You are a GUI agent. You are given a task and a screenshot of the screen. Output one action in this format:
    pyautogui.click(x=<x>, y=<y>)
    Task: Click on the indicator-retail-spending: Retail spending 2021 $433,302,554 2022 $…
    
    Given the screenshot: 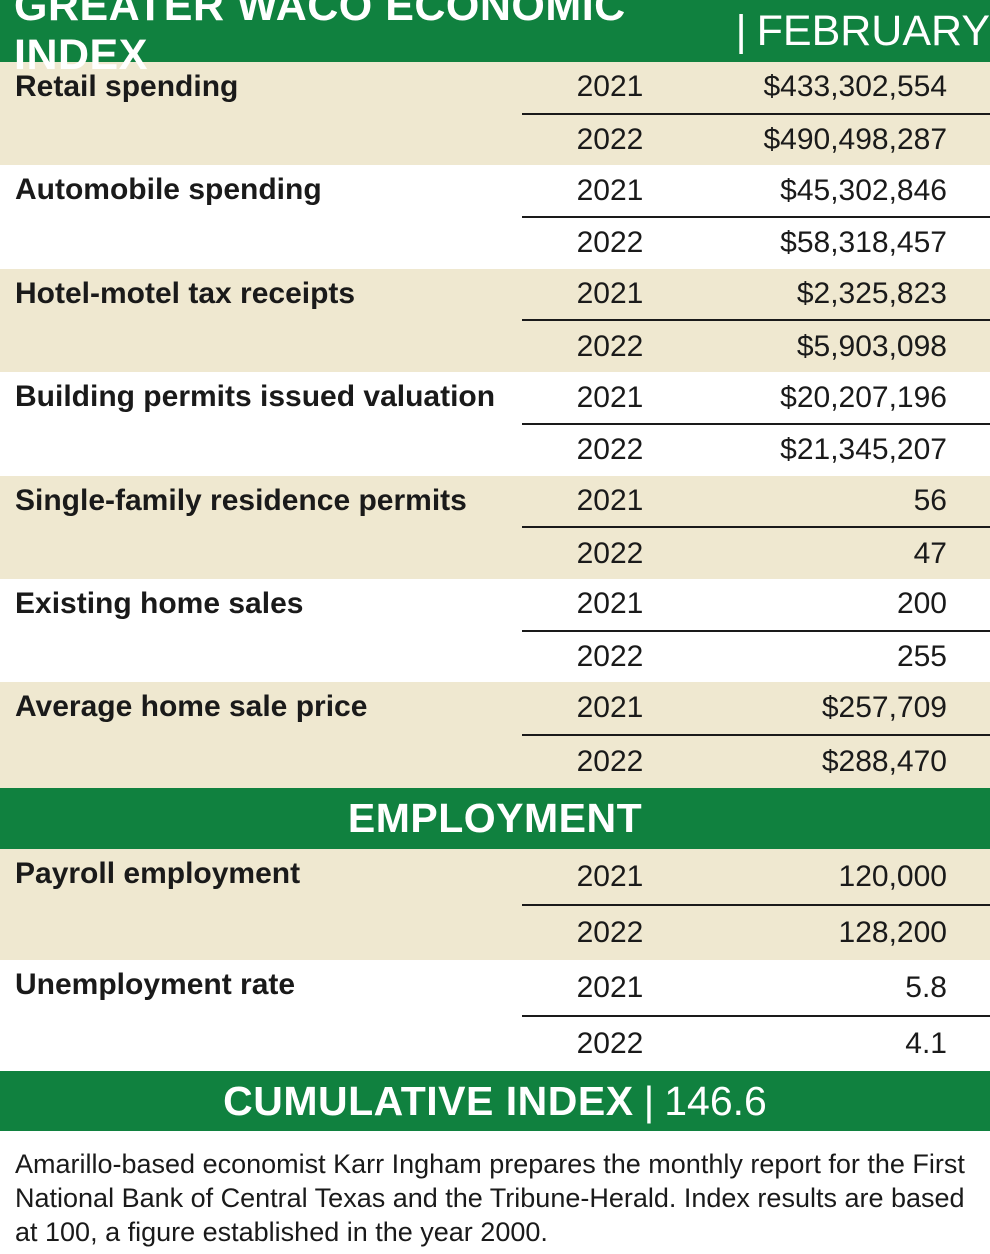 What is the action you would take?
    pyautogui.click(x=495, y=114)
    